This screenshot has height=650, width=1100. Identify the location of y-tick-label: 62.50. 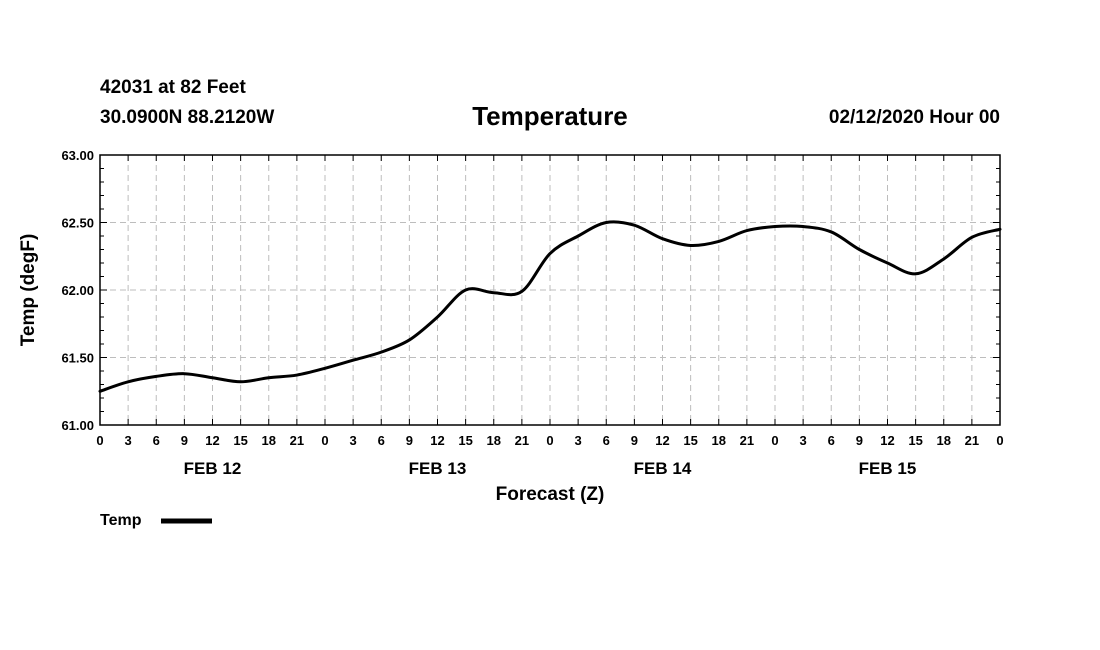
(77, 223).